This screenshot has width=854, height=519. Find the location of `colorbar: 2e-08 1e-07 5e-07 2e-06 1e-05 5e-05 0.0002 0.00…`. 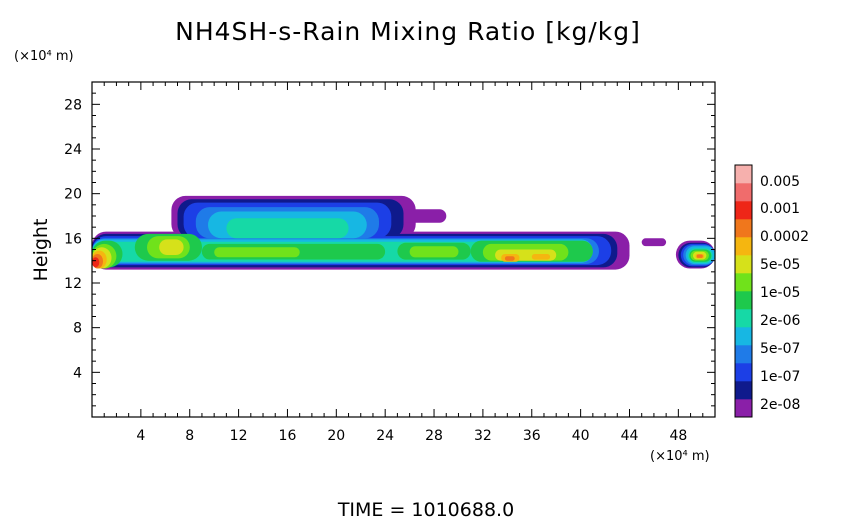

colorbar: 2e-08 1e-07 5e-07 2e-06 1e-05 5e-05 0.0002 0.00… is located at coordinates (771, 291).